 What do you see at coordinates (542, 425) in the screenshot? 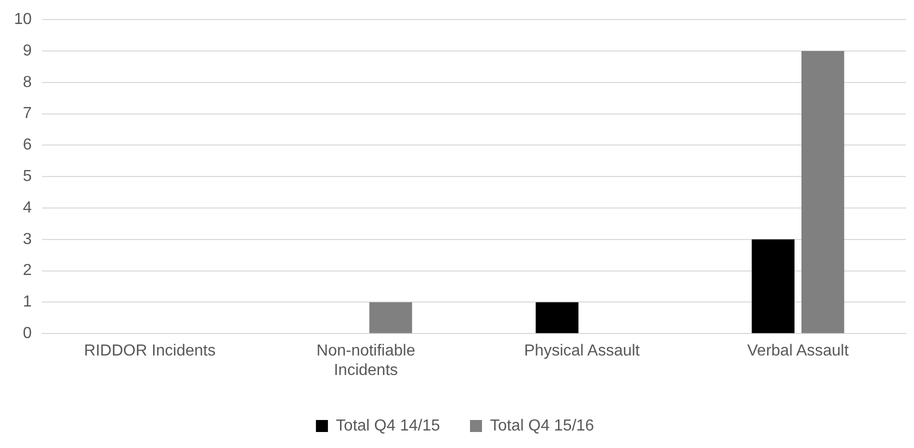
I see `legend-label: Total Q4 15/16` at bounding box center [542, 425].